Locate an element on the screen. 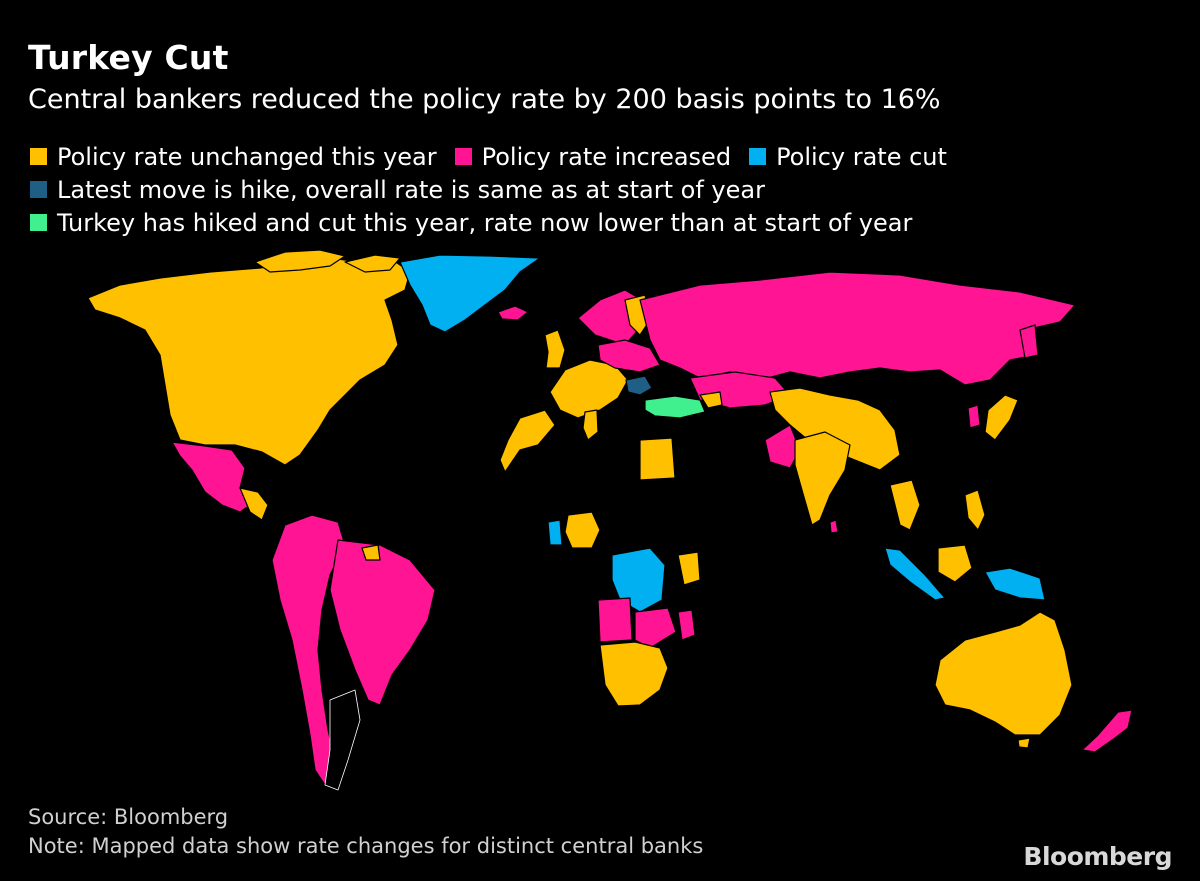 Image resolution: width=1200 pixels, height=881 pixels. region-drc is located at coordinates (638, 580).